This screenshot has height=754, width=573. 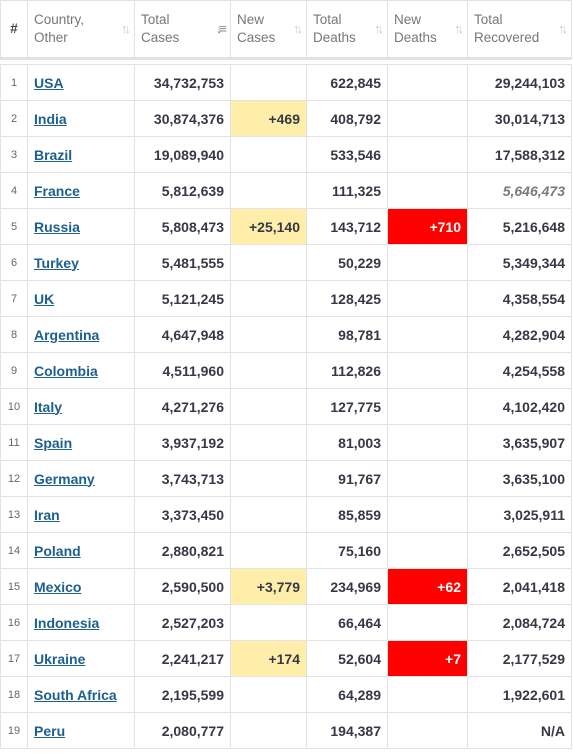 What do you see at coordinates (155, 19) in the screenshot?
I see `header-total-cases-line1: Total` at bounding box center [155, 19].